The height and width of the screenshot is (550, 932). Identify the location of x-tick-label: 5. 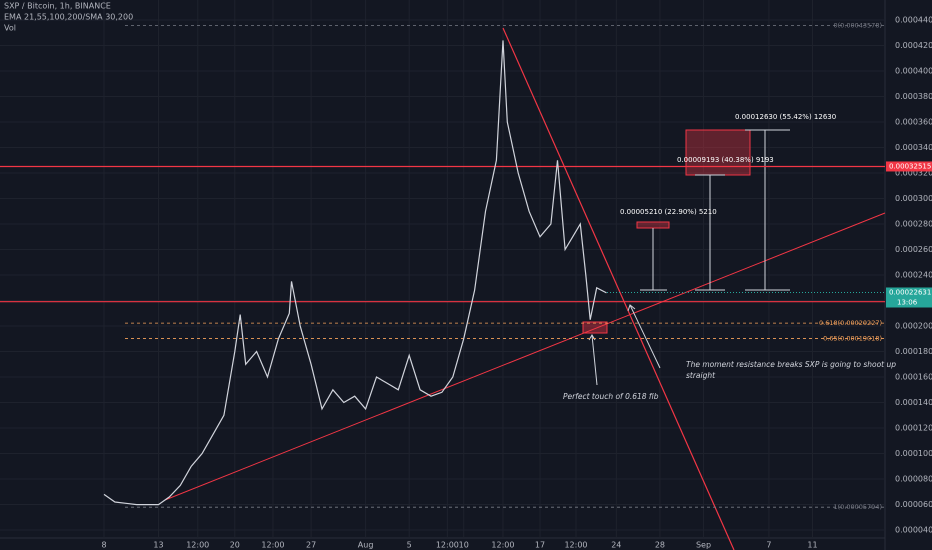
(409, 545).